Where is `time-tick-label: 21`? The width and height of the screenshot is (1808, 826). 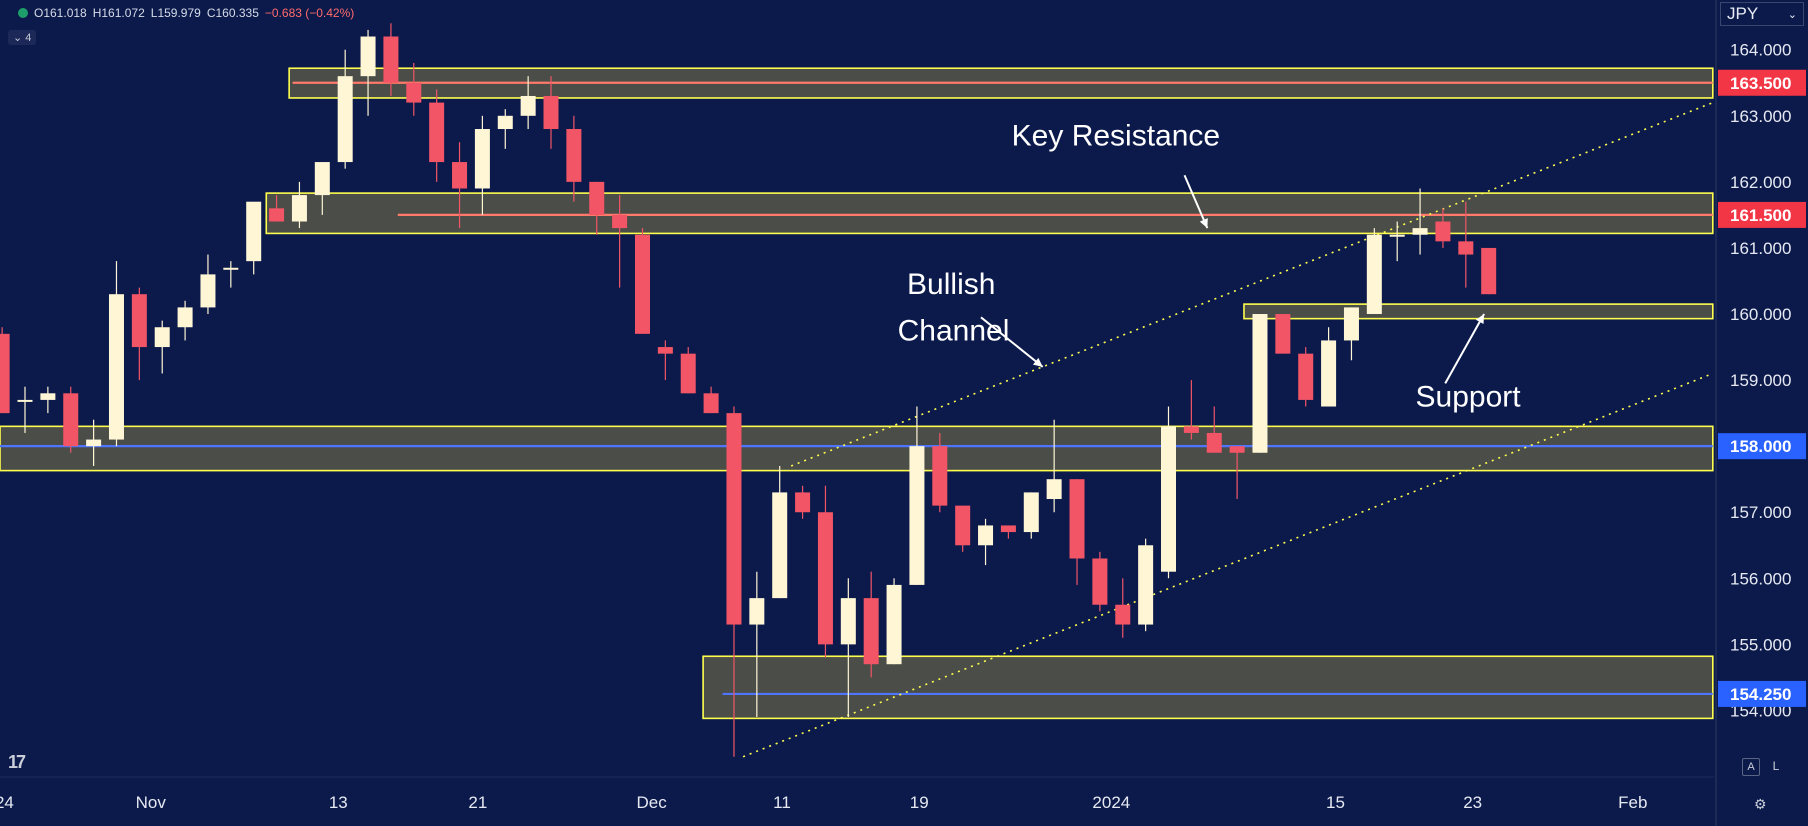
time-tick-label: 21 is located at coordinates (477, 802).